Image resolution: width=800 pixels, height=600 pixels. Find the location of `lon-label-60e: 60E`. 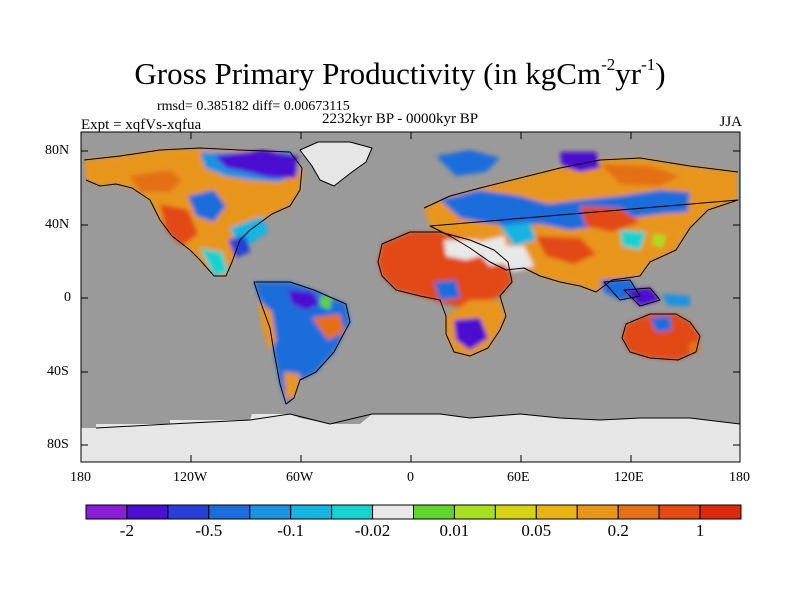

lon-label-60e: 60E is located at coordinates (518, 477).